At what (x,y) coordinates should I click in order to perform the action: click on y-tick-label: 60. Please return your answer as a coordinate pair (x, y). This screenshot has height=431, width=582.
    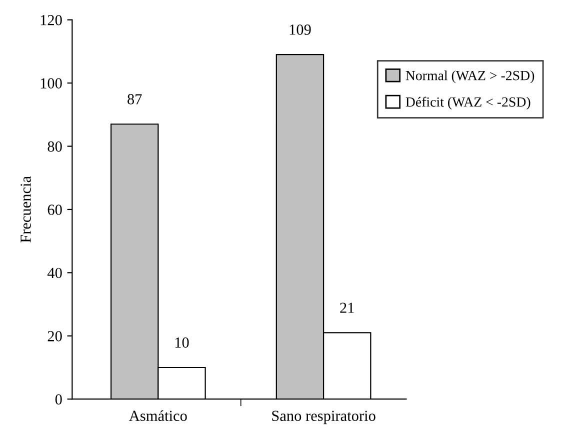
    Looking at the image, I should click on (55, 209).